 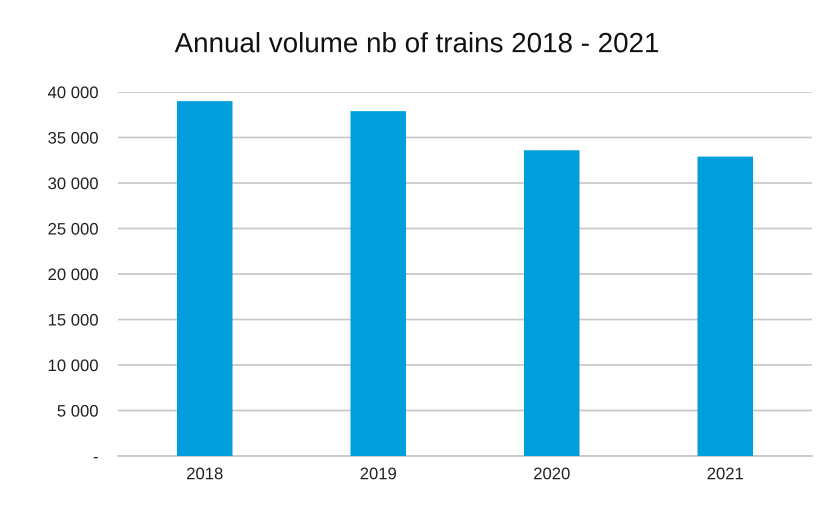 What do you see at coordinates (552, 474) in the screenshot?
I see `x-tick-label: 2020` at bounding box center [552, 474].